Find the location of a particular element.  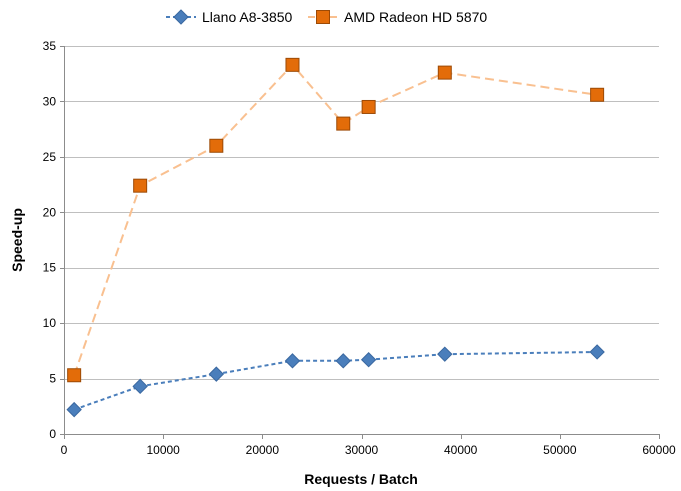

x-tick-label: 20000 is located at coordinates (263, 450).